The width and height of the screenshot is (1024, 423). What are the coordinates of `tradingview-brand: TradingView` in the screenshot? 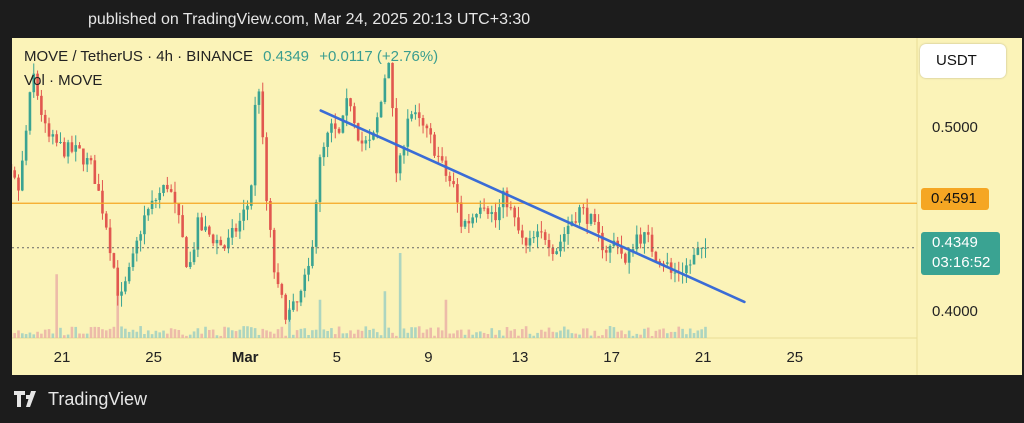 It's located at (98, 399).